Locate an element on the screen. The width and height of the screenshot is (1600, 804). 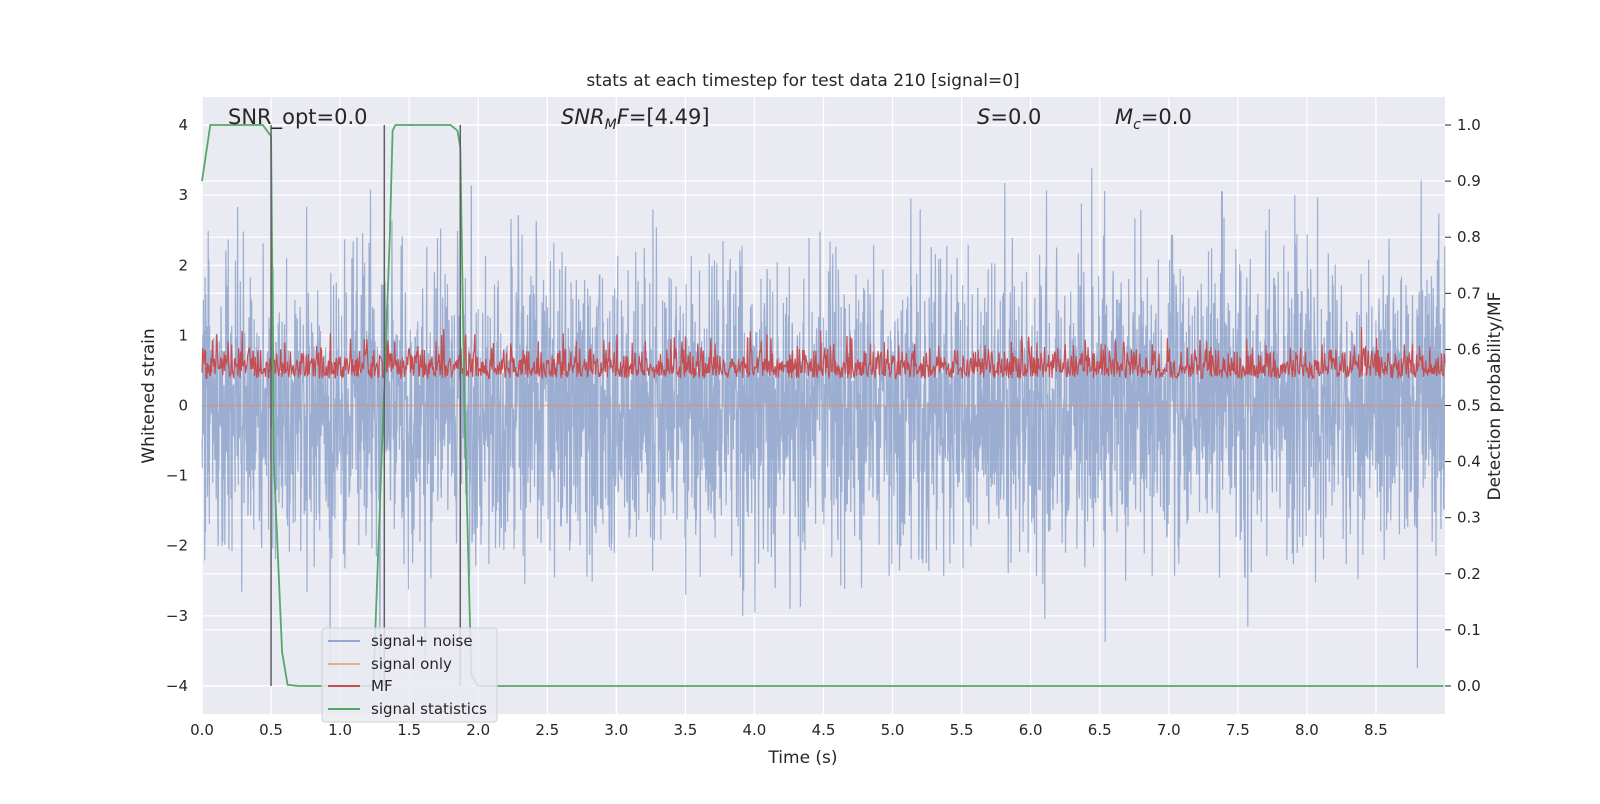
x-tick-label: 5.0 is located at coordinates (893, 730).